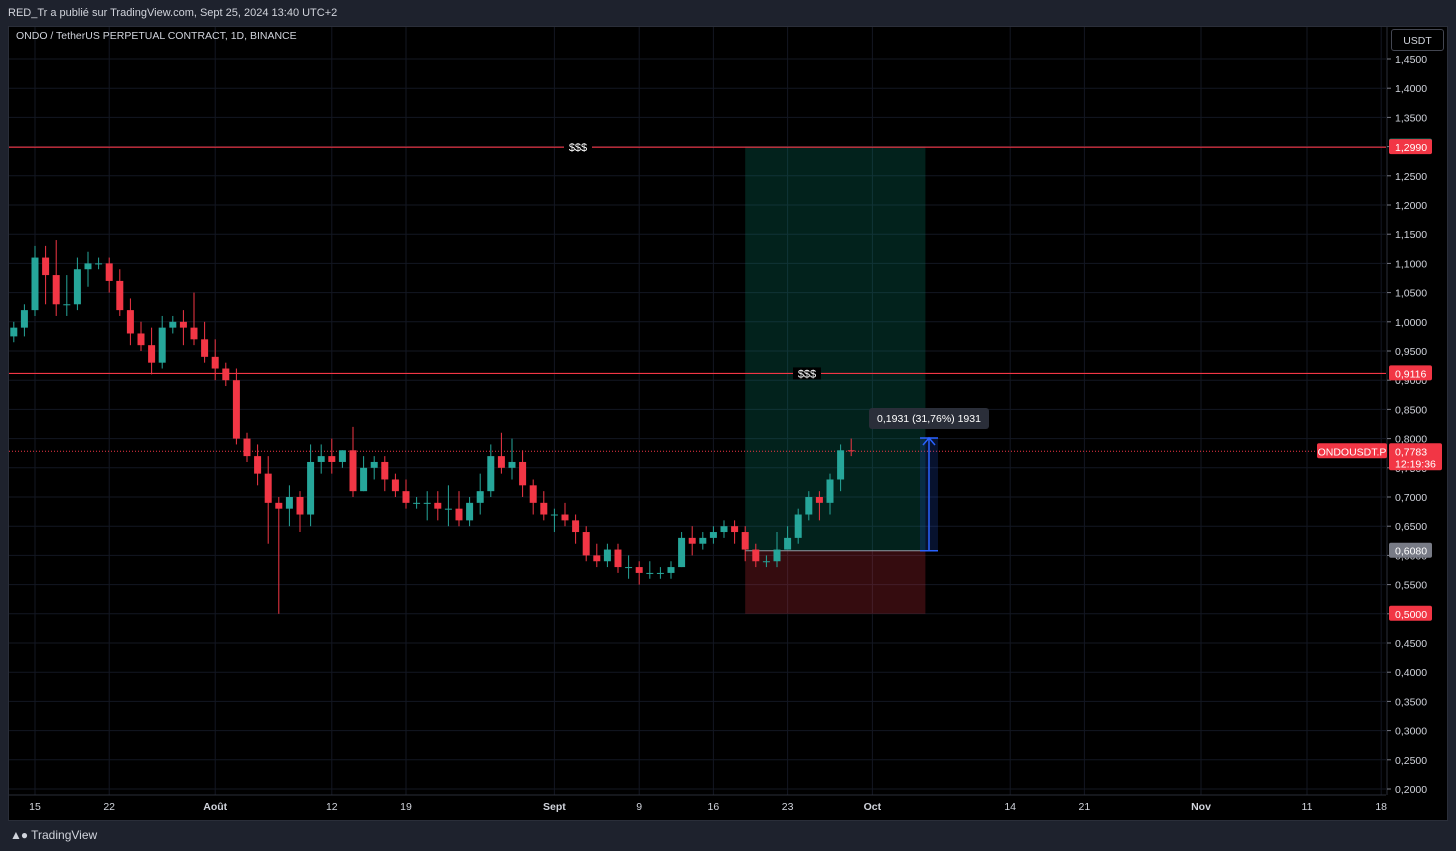  What do you see at coordinates (64, 835) in the screenshot?
I see `tradingview-brand: TradingView` at bounding box center [64, 835].